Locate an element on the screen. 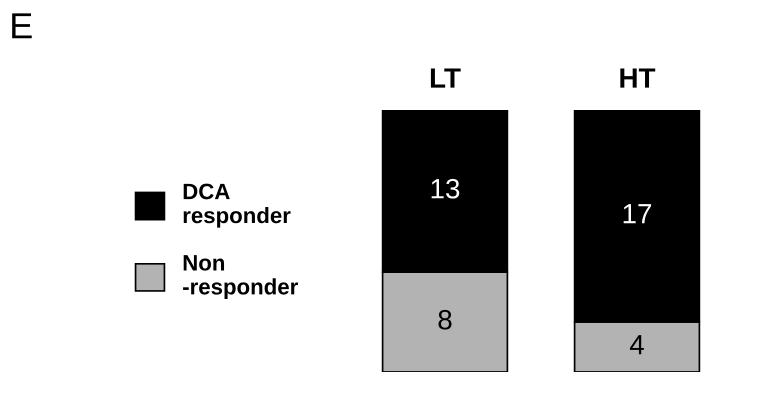  data-label: 13 is located at coordinates (446, 188).